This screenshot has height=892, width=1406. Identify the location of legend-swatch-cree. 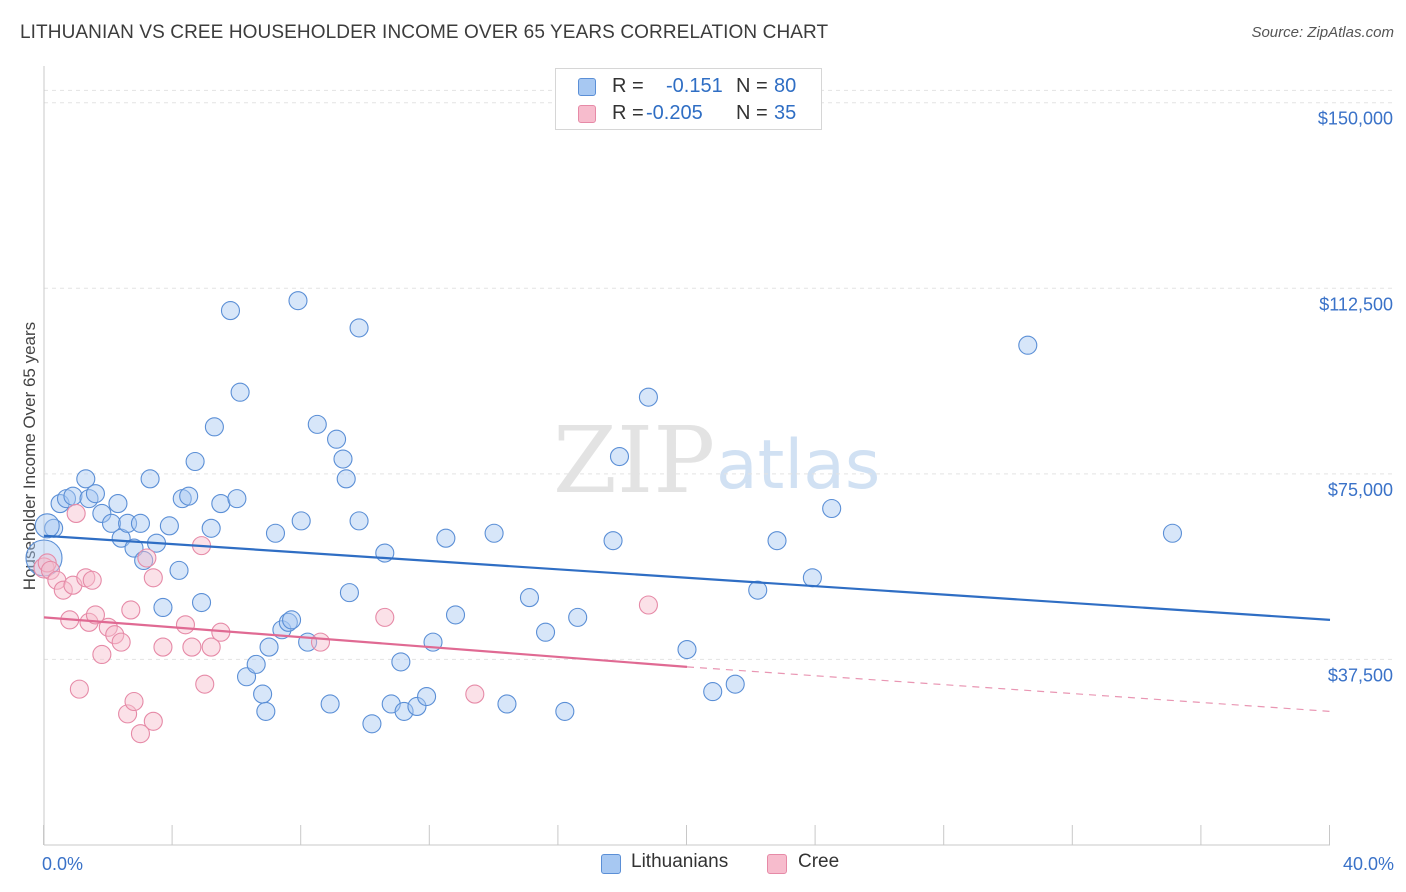
(587, 114).